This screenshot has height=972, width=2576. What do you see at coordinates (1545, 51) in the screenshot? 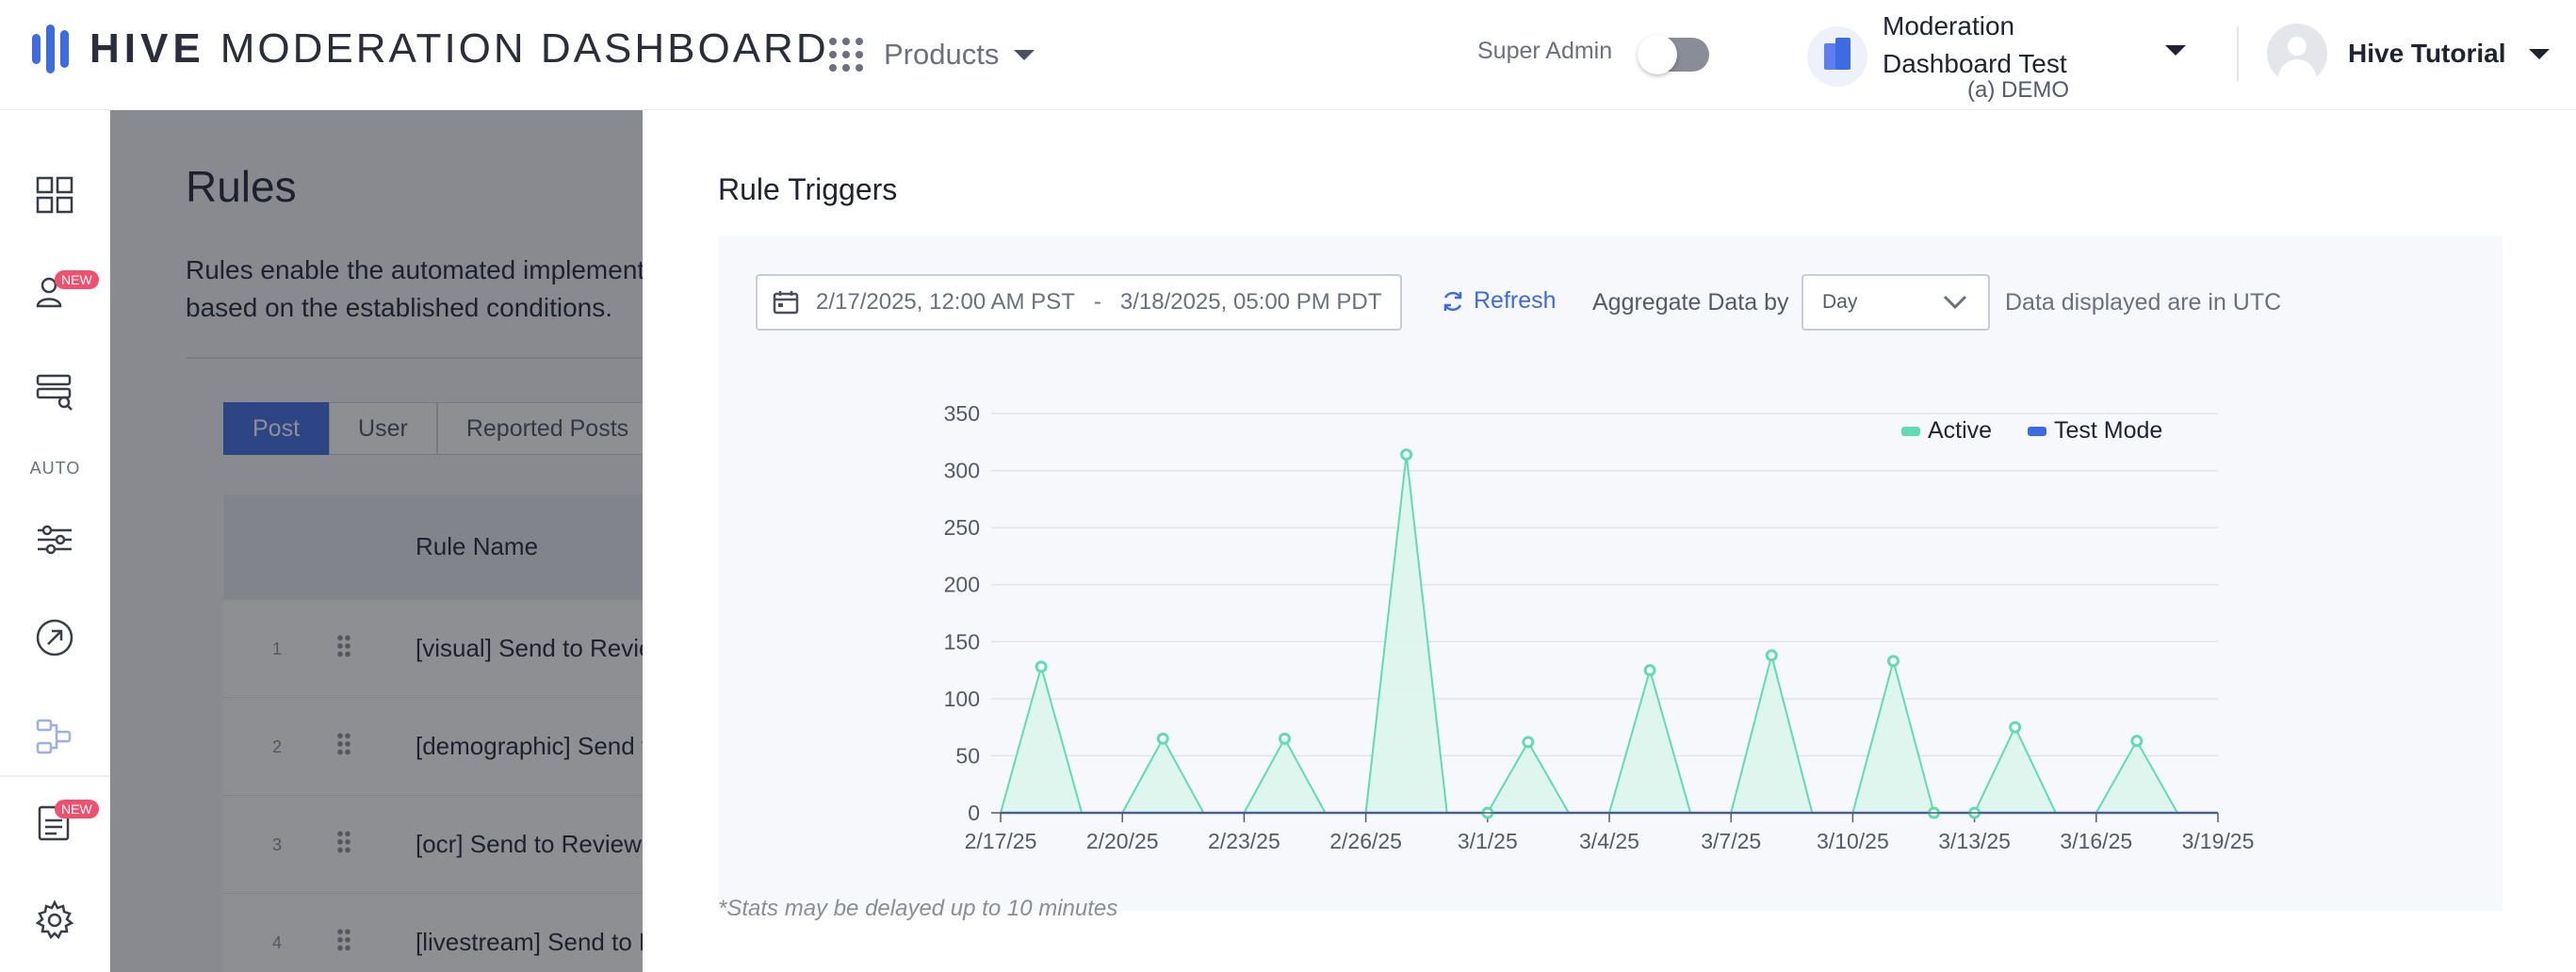
I see `super-admin-label: Super Admin` at bounding box center [1545, 51].